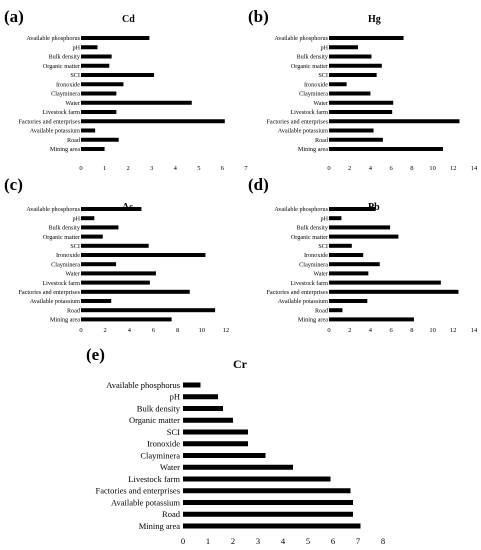 This screenshot has width=481, height=550. Describe the element at coordinates (65, 228) in the screenshot. I see `category-label: Bulk density` at that location.